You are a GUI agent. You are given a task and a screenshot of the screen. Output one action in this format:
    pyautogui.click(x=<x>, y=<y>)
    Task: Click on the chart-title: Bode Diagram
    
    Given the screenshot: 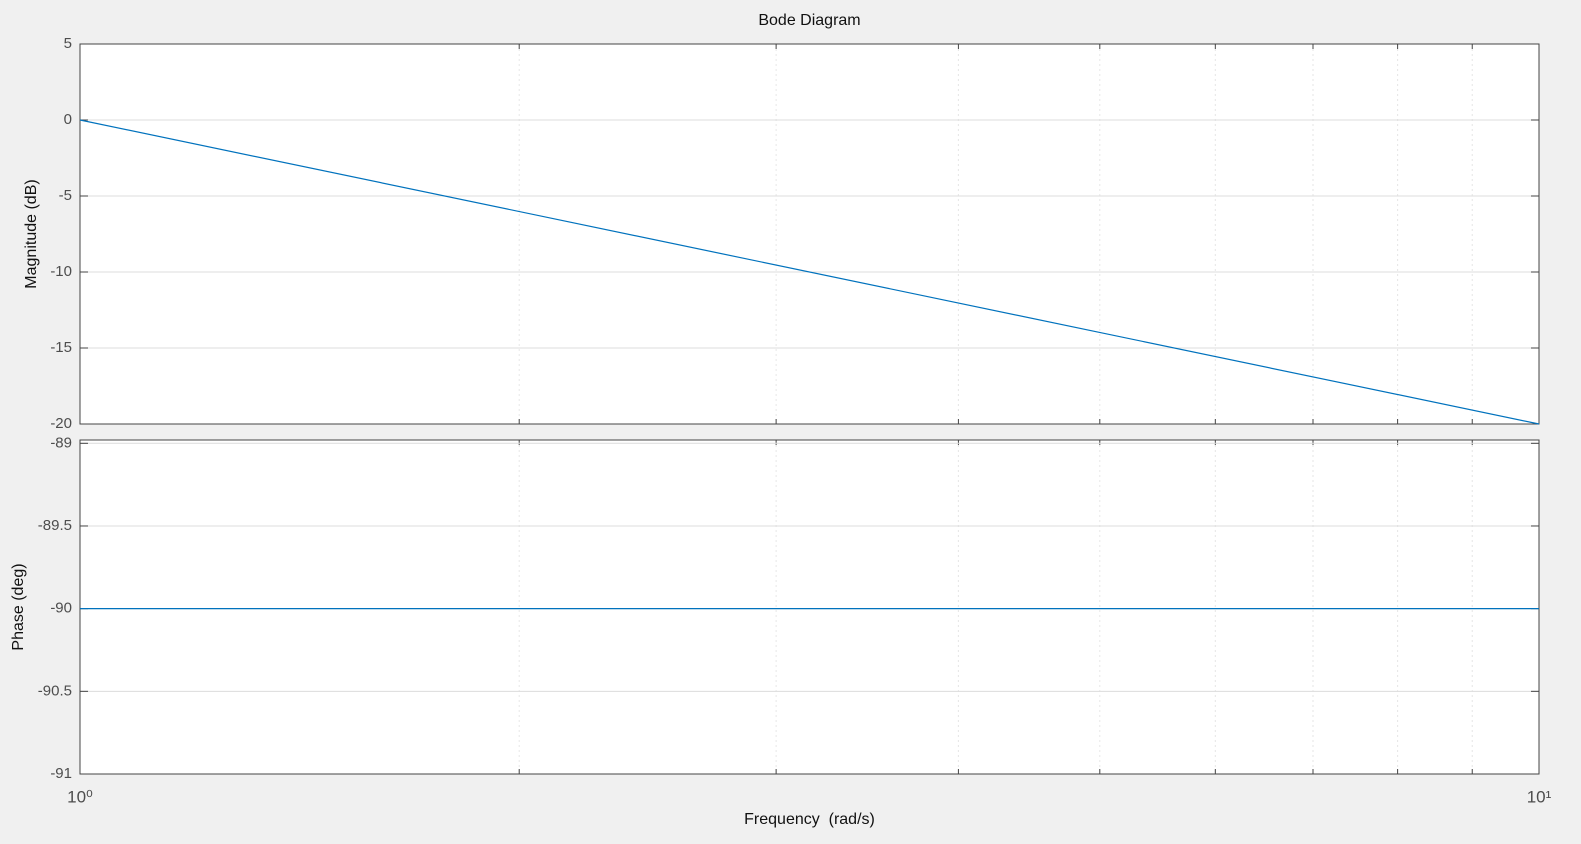 What is the action you would take?
    pyautogui.click(x=809, y=20)
    